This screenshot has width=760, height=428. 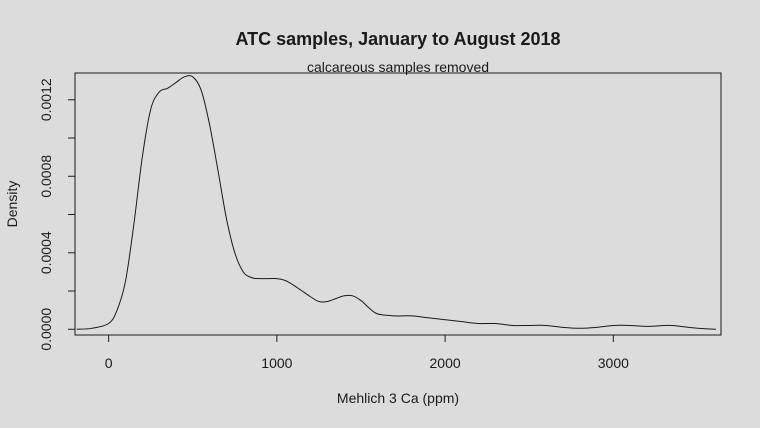 What do you see at coordinates (276, 363) in the screenshot?
I see `x-tick-label: 1000` at bounding box center [276, 363].